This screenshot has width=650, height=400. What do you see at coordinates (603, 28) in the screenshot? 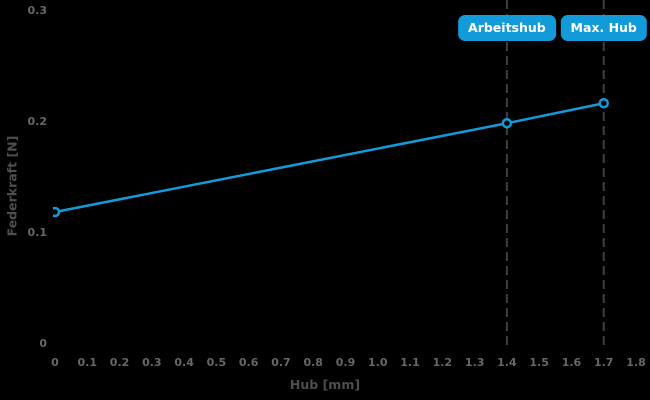
I see `annotation-badge-max-hub: Max. Hub` at bounding box center [603, 28].